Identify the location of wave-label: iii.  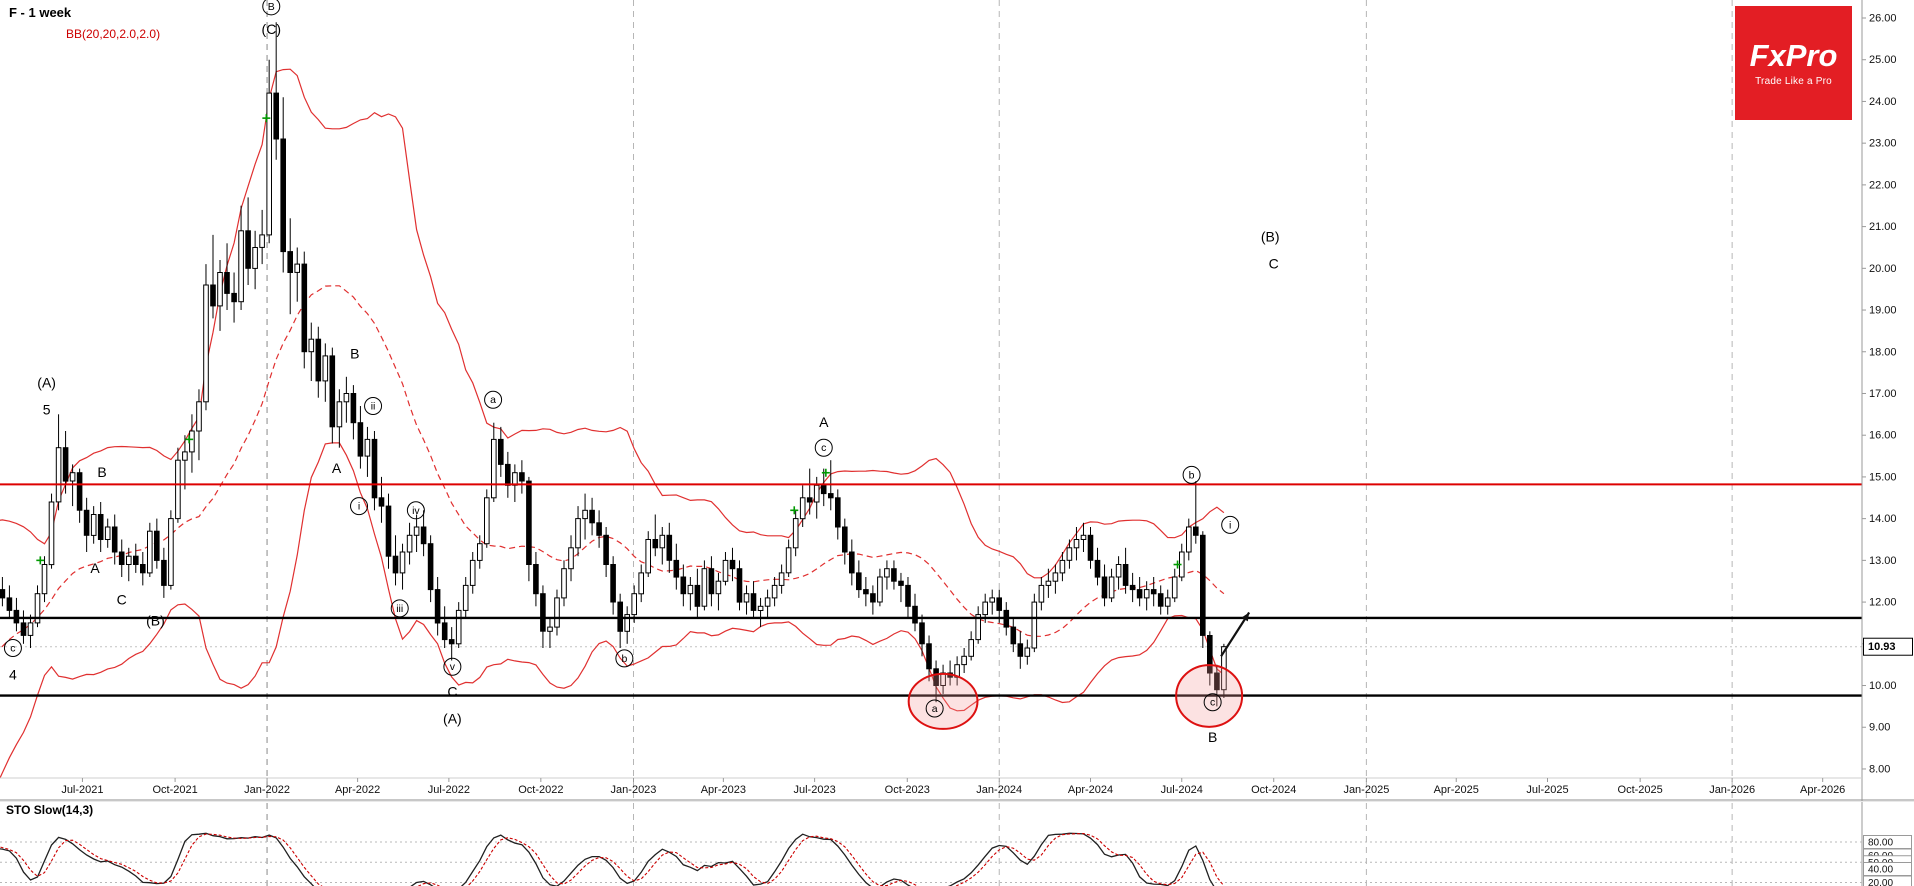
(399, 608).